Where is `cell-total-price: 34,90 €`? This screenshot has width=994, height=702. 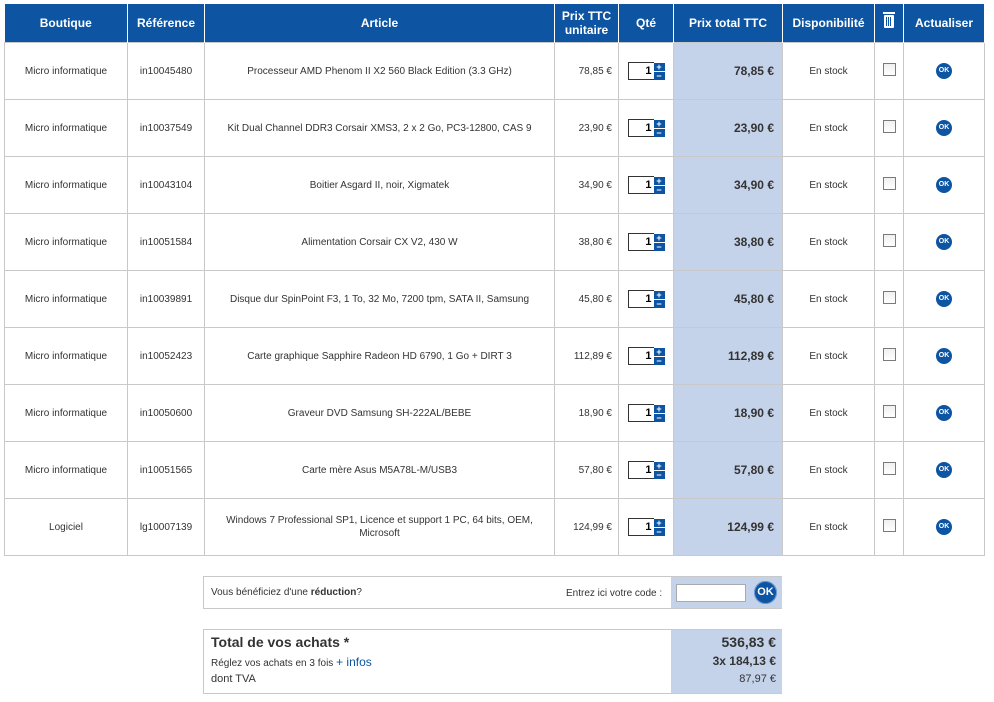
cell-total-price: 34,90 € is located at coordinates (728, 185).